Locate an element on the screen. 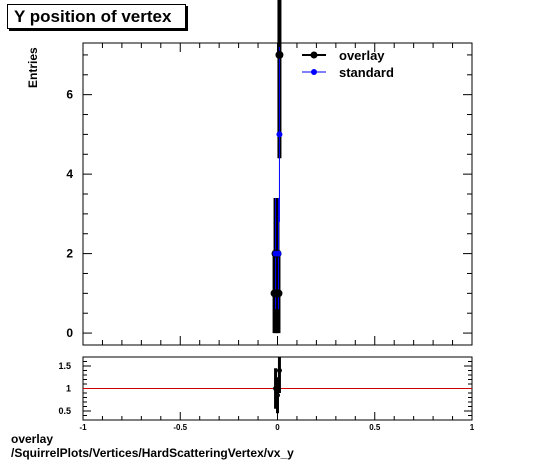 The image size is (546, 462). ratio-x-tick-labels: -1 -0.5 0 0.5 1 is located at coordinates (276, 427).